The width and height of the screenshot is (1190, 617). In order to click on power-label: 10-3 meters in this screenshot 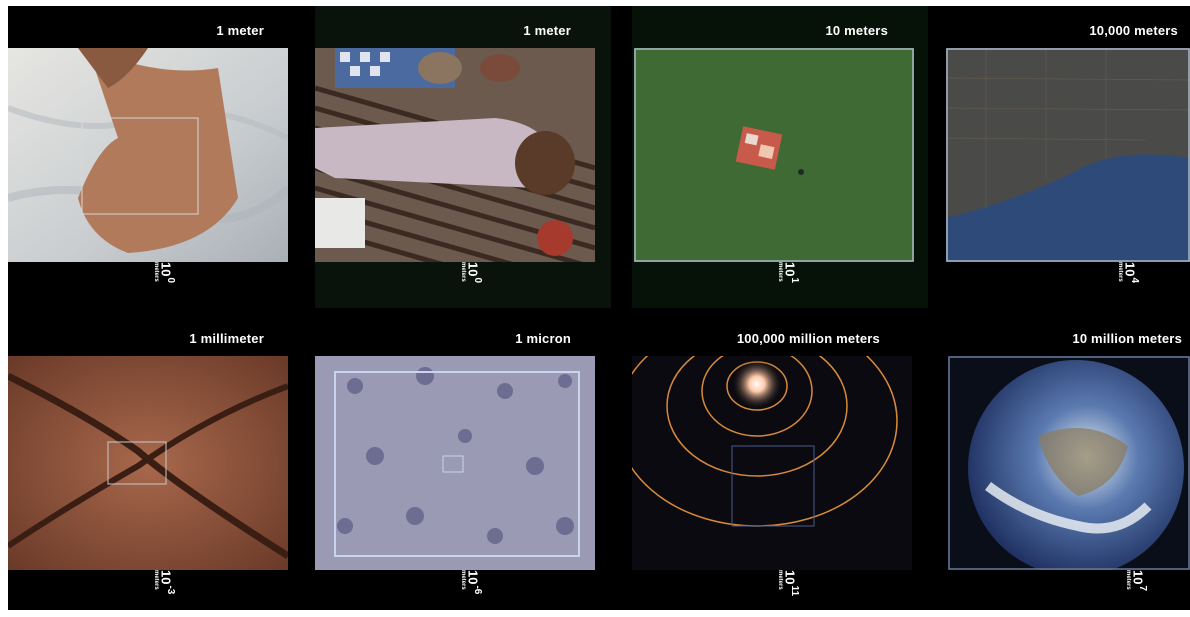, I will do `click(164, 582)`.